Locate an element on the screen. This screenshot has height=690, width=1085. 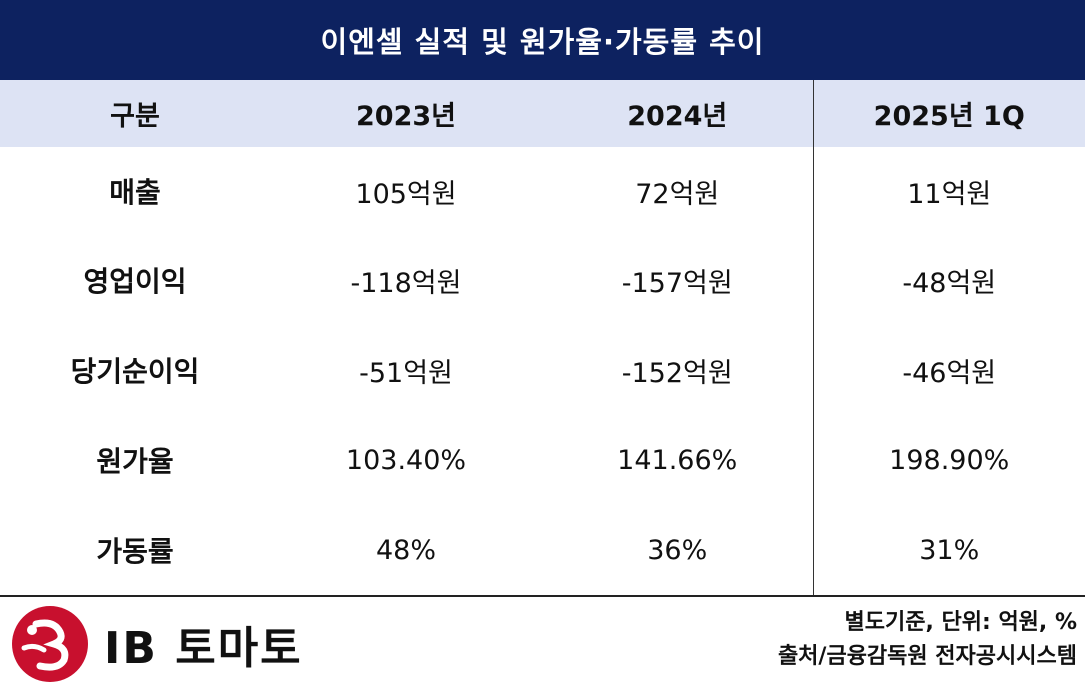
logo-text: IB 토마토 is located at coordinates (203, 648).